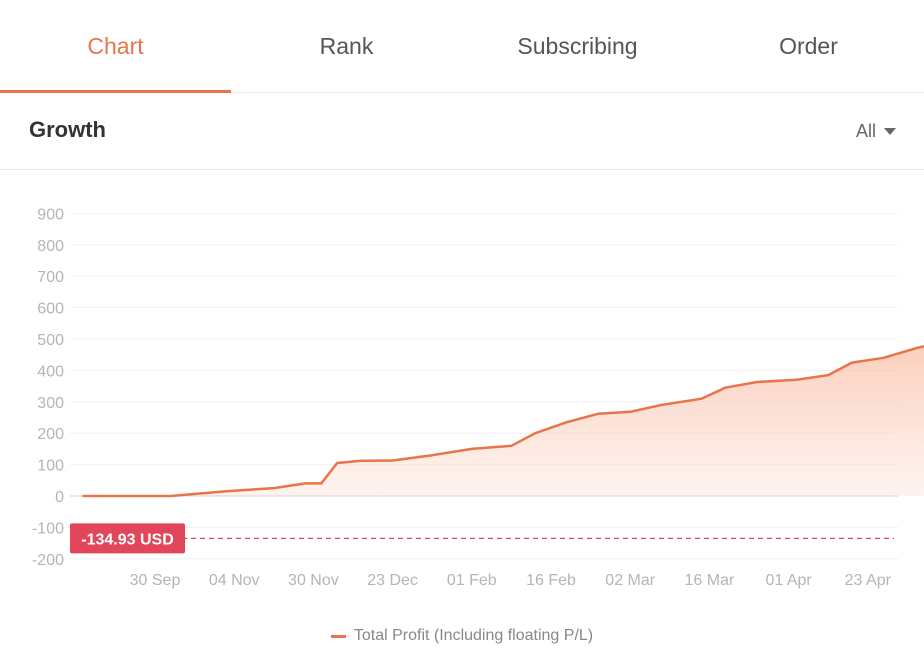 This screenshot has width=924, height=656. Describe the element at coordinates (50, 214) in the screenshot. I see `y-tick-label: 900` at that location.